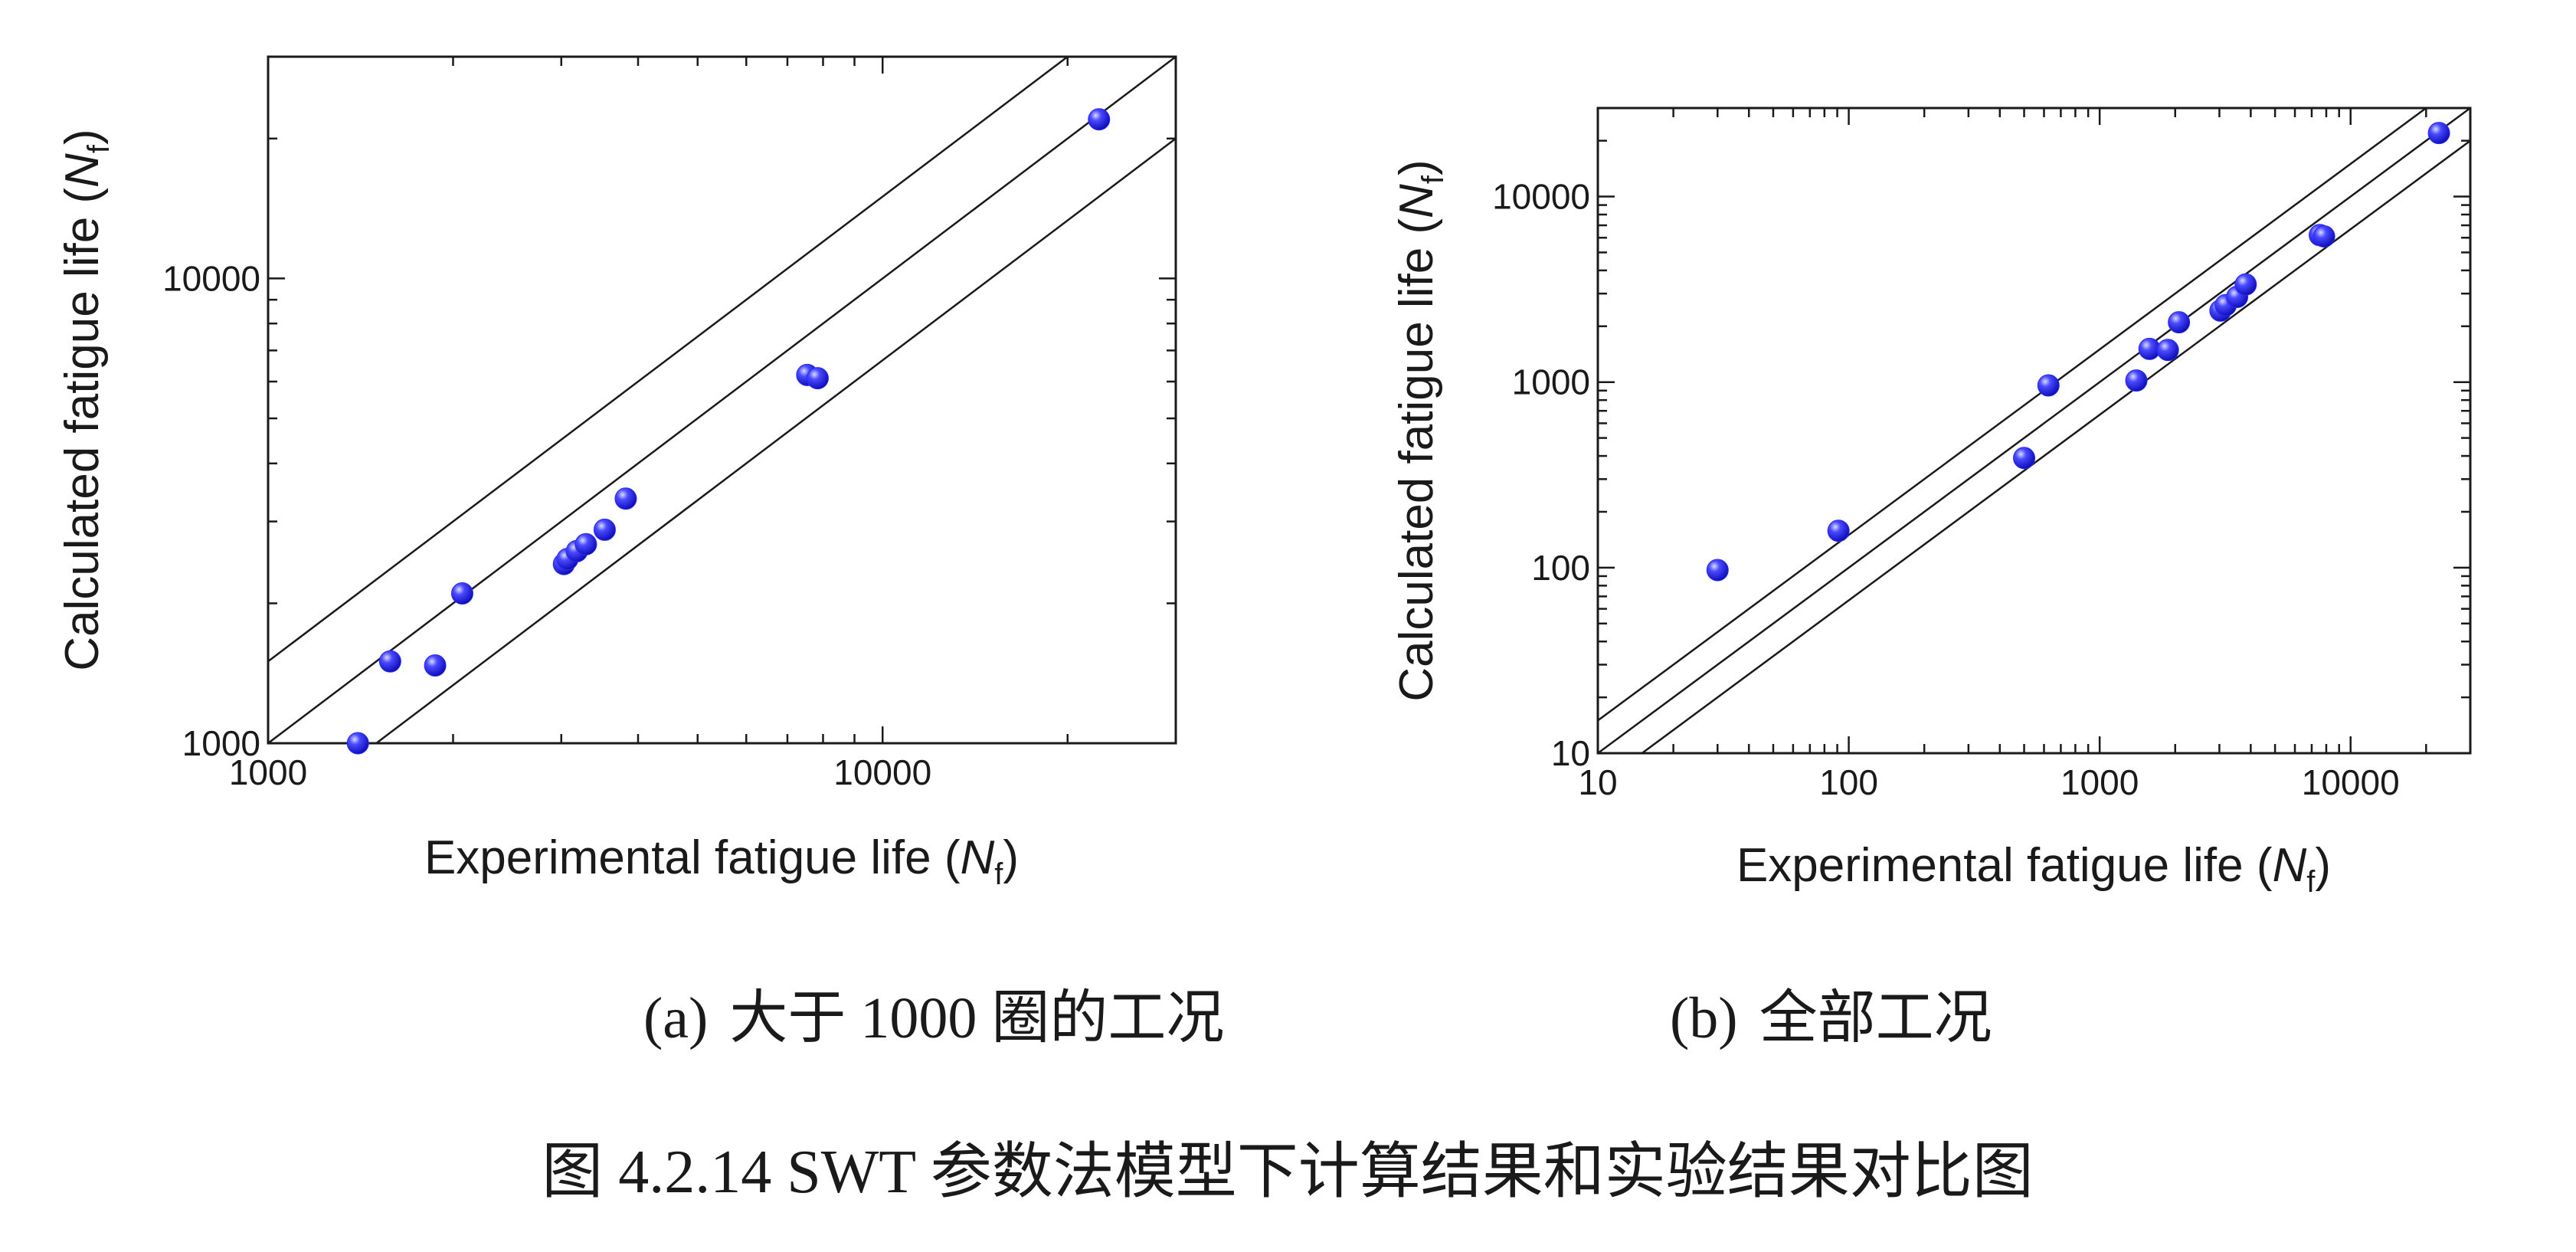 The height and width of the screenshot is (1252, 2576). Describe the element at coordinates (882, 772) in the screenshot. I see `chart-a-x-tick-label: 10000` at that location.